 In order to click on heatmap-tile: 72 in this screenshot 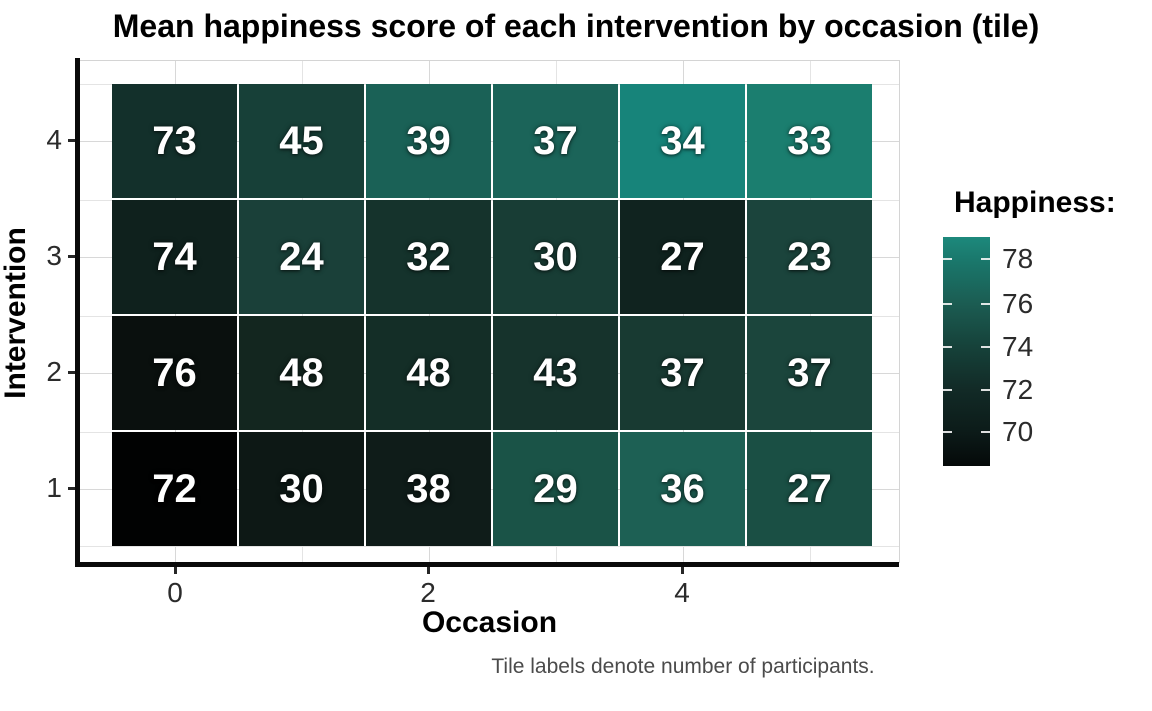, I will do `click(174, 489)`.